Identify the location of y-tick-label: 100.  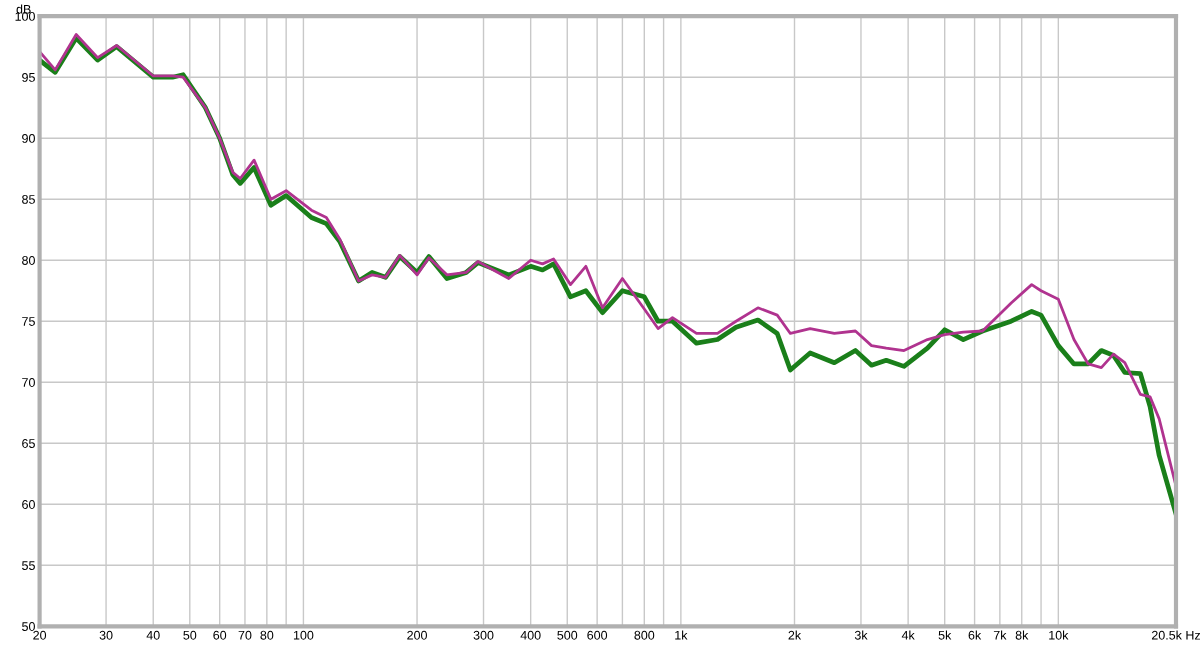
(25, 16).